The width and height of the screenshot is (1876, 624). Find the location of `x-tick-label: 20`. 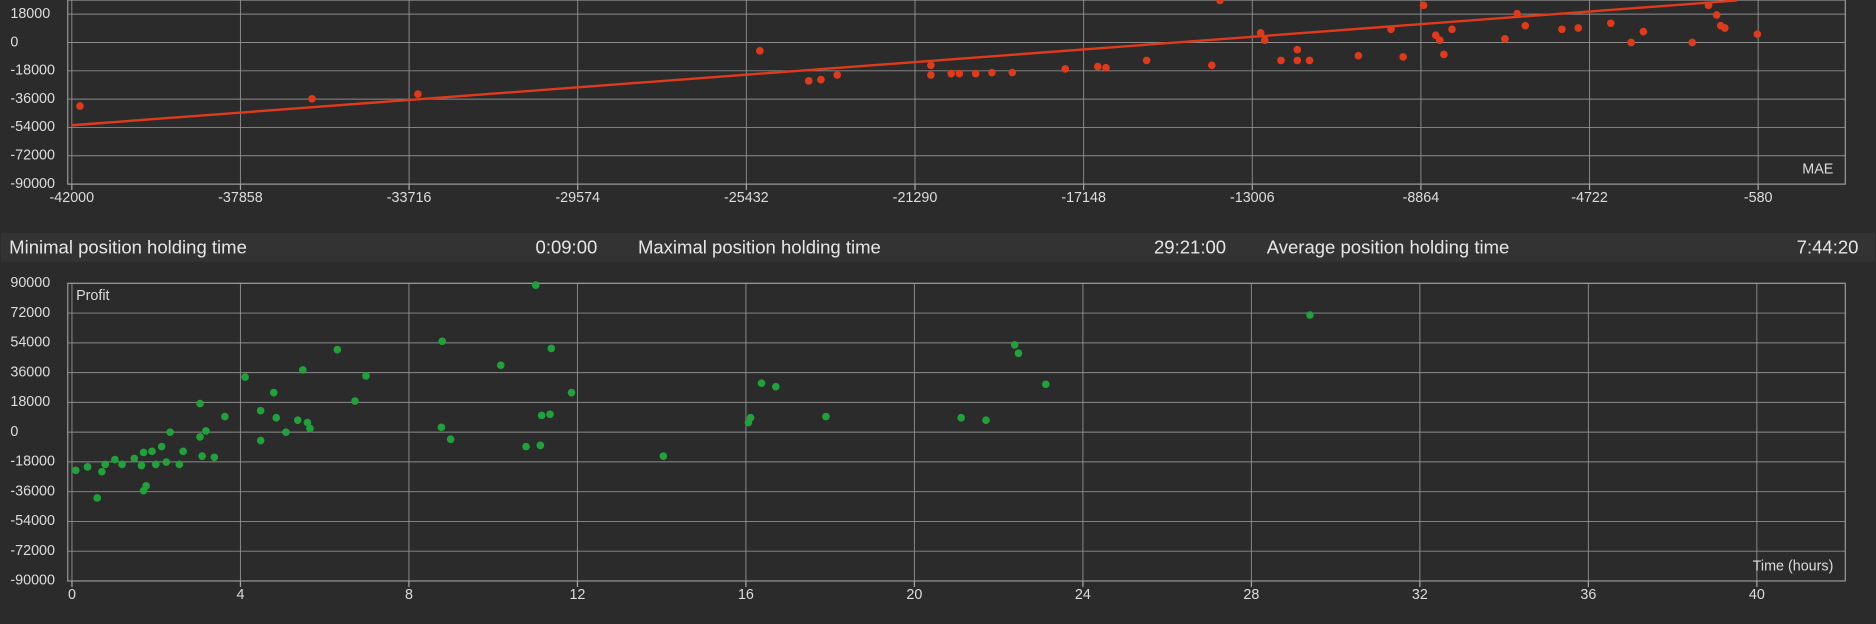

x-tick-label: 20 is located at coordinates (914, 595).